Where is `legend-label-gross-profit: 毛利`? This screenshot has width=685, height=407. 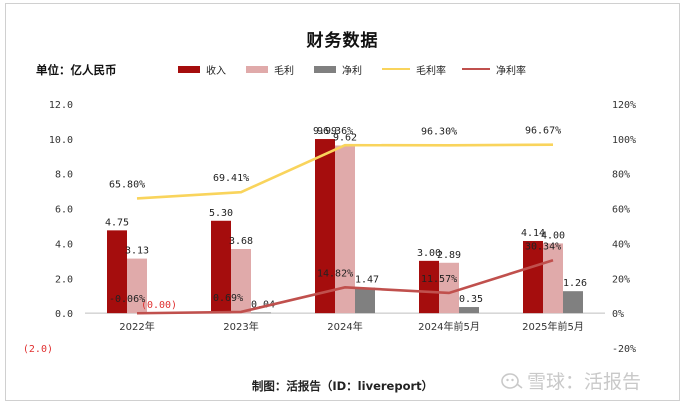
legend-label-gross-profit: 毛利 is located at coordinates (284, 71).